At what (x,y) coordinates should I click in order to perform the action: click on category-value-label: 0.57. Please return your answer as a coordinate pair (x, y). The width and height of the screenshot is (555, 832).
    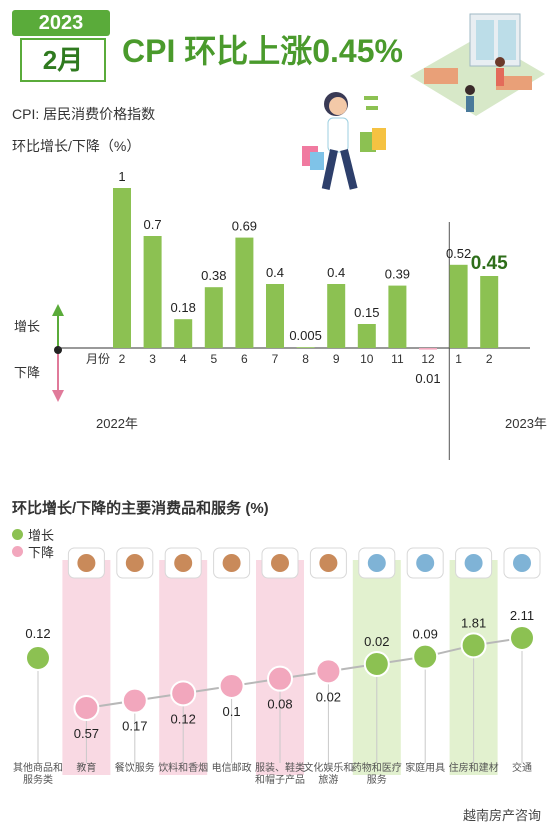
    Looking at the image, I should click on (86, 733).